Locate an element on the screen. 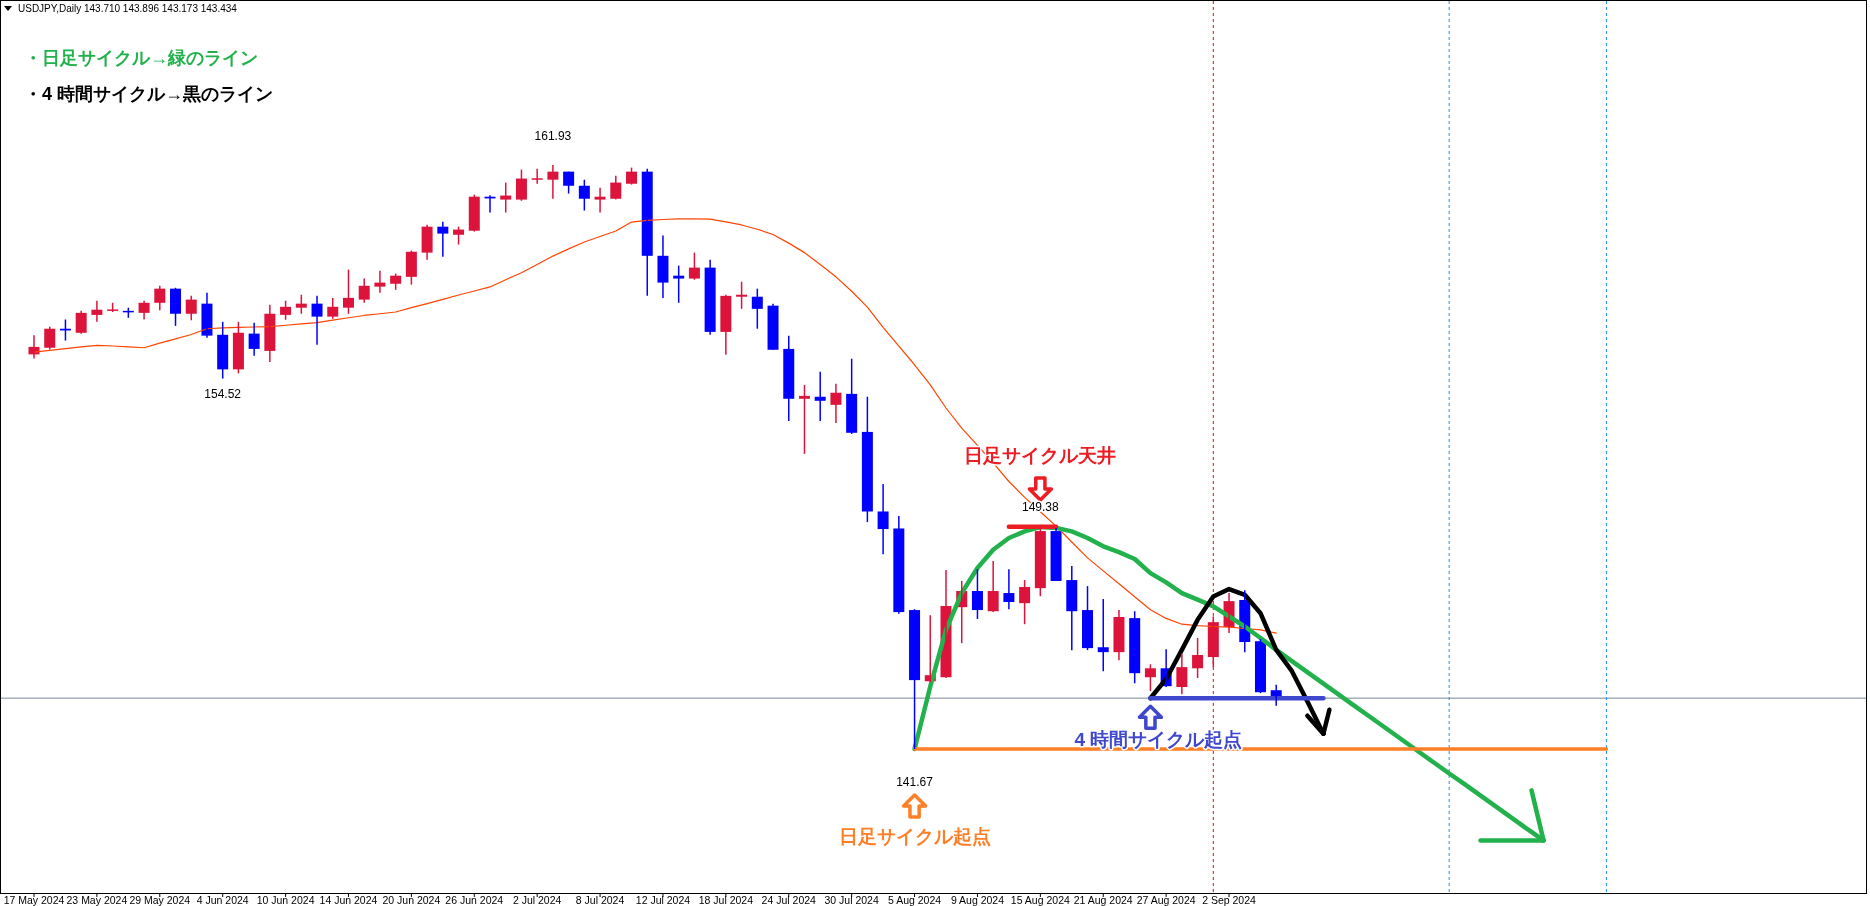  x-tick-label: 24 Jul 2024 is located at coordinates (789, 900).